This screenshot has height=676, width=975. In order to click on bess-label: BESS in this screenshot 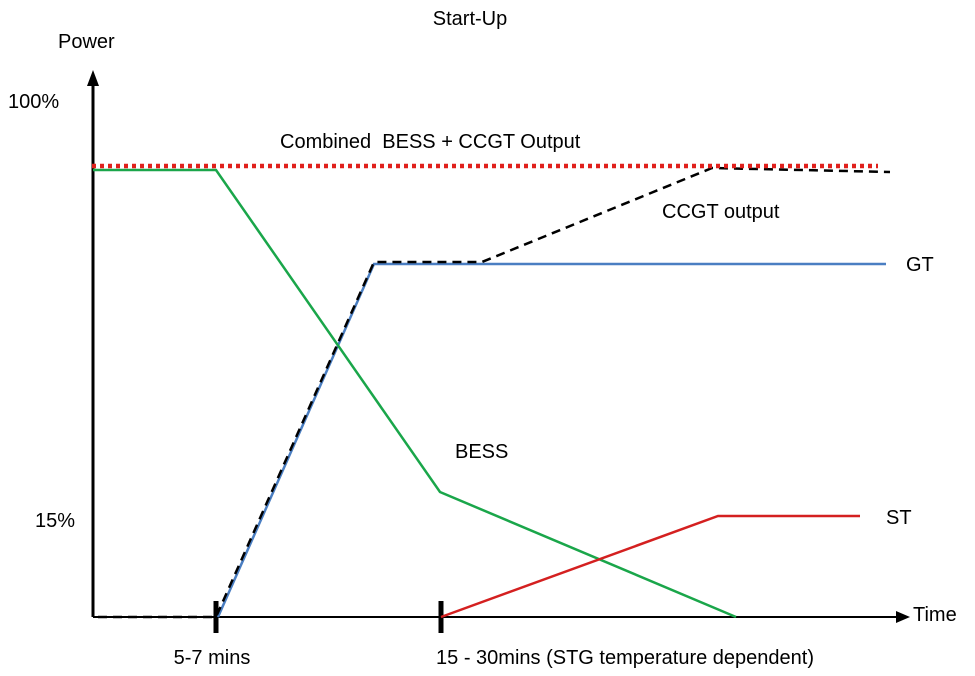, I will do `click(481, 452)`.